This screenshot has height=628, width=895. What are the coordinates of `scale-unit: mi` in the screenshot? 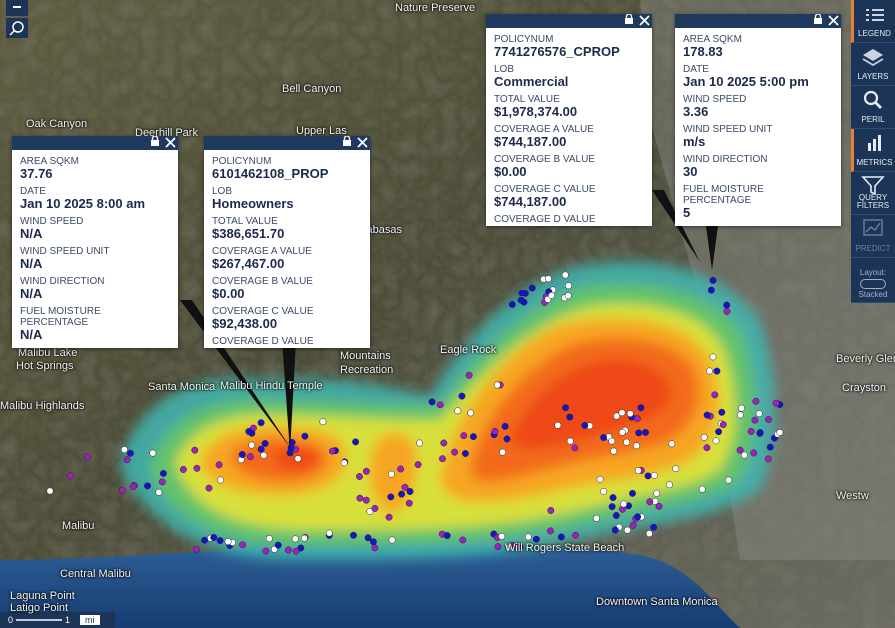 It's located at (90, 620).